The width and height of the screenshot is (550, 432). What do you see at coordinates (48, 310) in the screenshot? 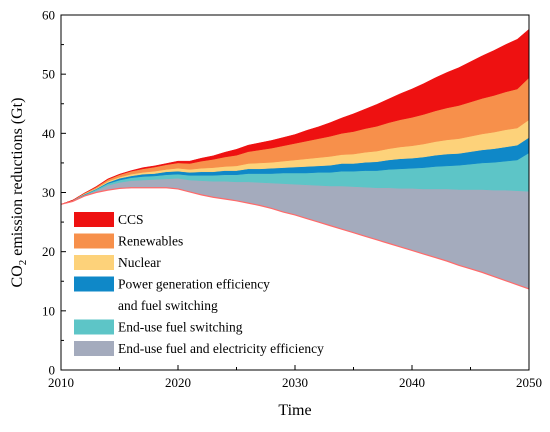
I see `y-tick-label: 10` at bounding box center [48, 310].